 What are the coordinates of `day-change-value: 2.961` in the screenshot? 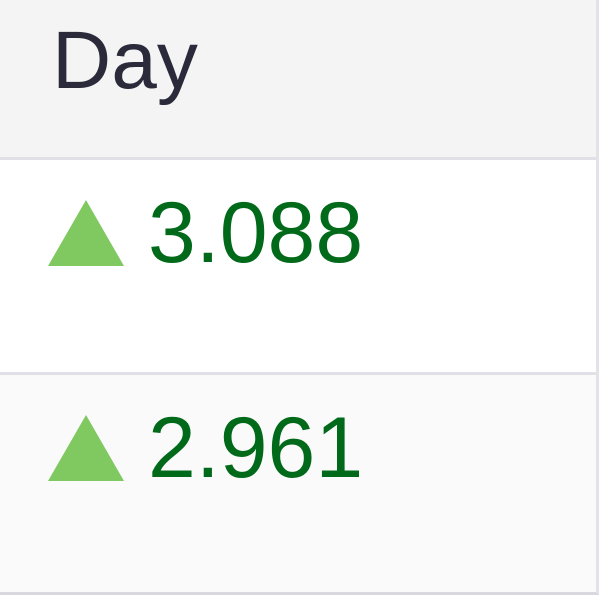 It's located at (256, 448).